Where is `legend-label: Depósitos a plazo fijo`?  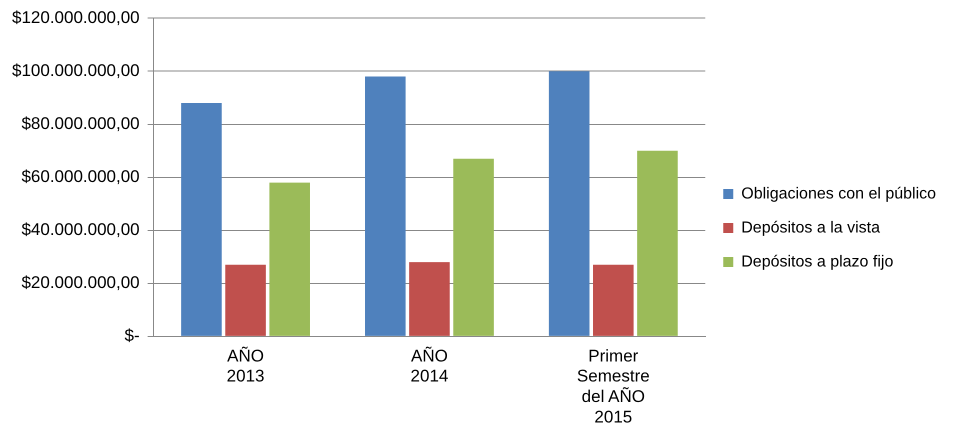
legend-label: Depósitos a plazo fijo is located at coordinates (817, 261).